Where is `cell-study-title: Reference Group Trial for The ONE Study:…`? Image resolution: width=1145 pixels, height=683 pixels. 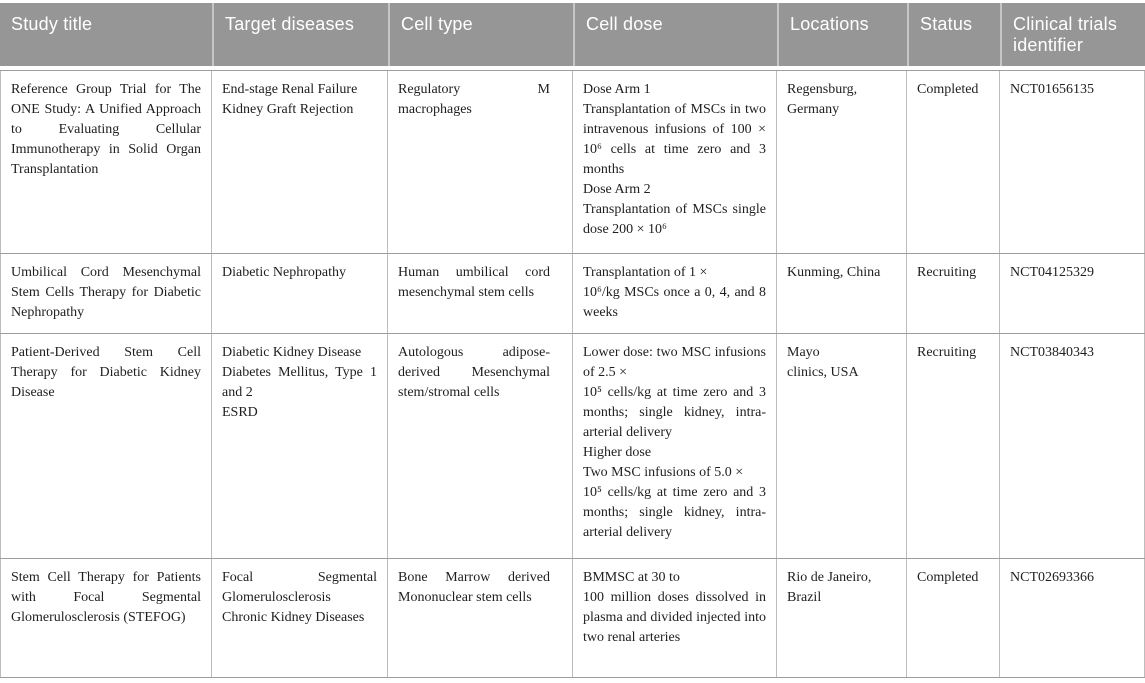
cell-study-title: Reference Group Trial for The ONE Study:… is located at coordinates (106, 162).